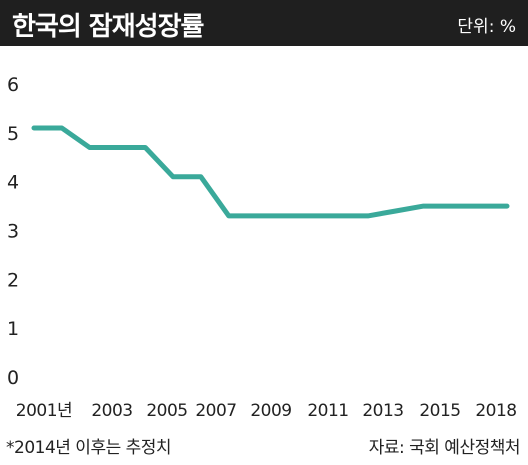  I want to click on y-tick-label: 2, so click(13, 280).